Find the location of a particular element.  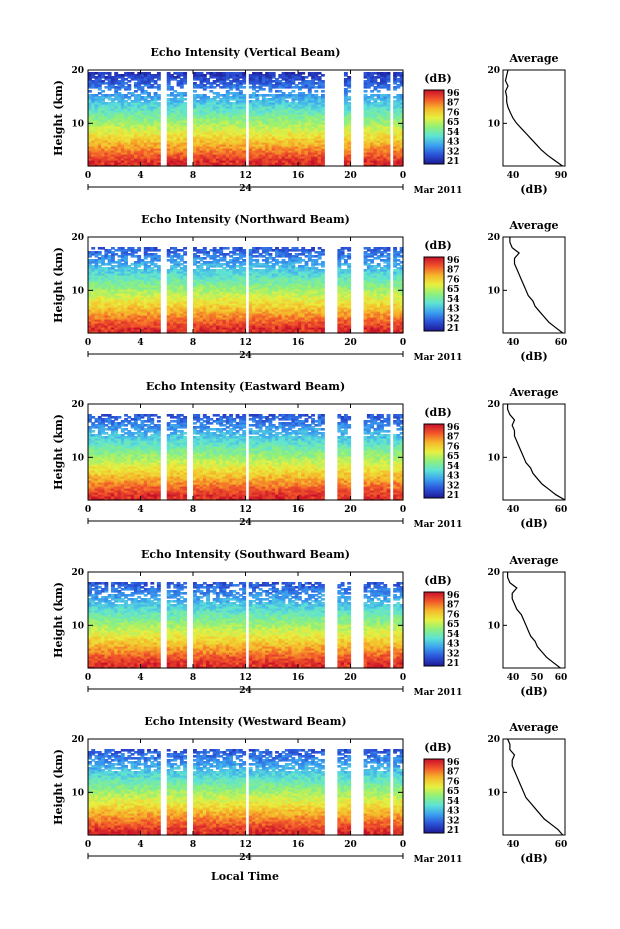

average-profile: Average 10 20 40 60 (dB) is located at coordinates (527, 458).